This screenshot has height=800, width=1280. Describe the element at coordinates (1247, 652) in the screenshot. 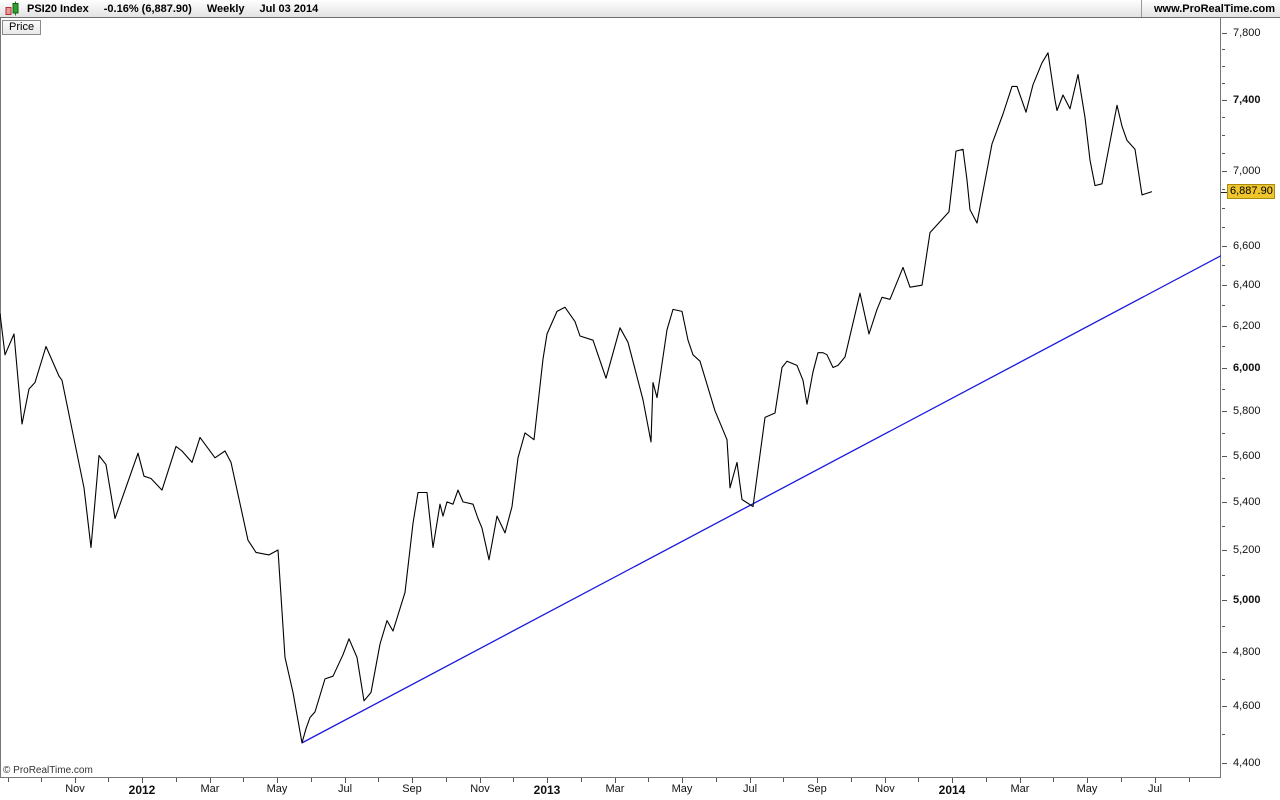

I see `price-axis-label: 4,800` at that location.